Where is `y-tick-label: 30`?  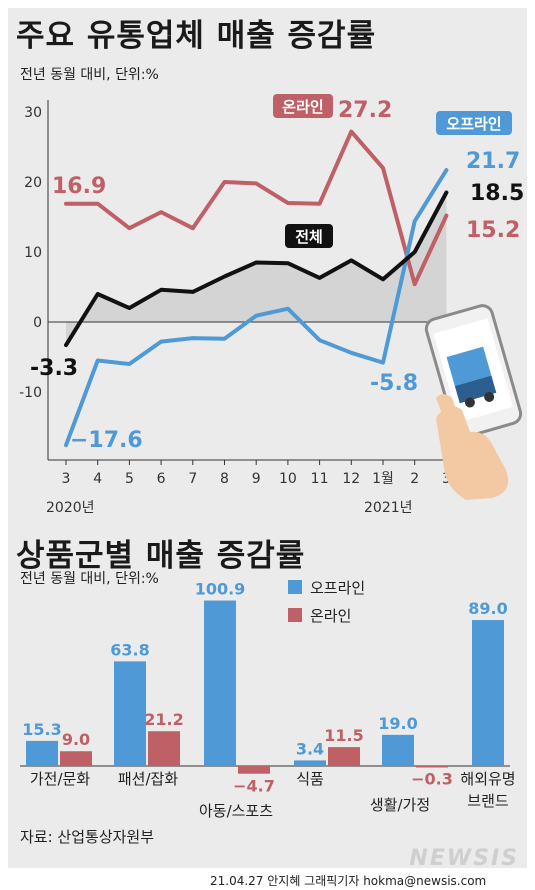
y-tick-label: 30 is located at coordinates (33, 113).